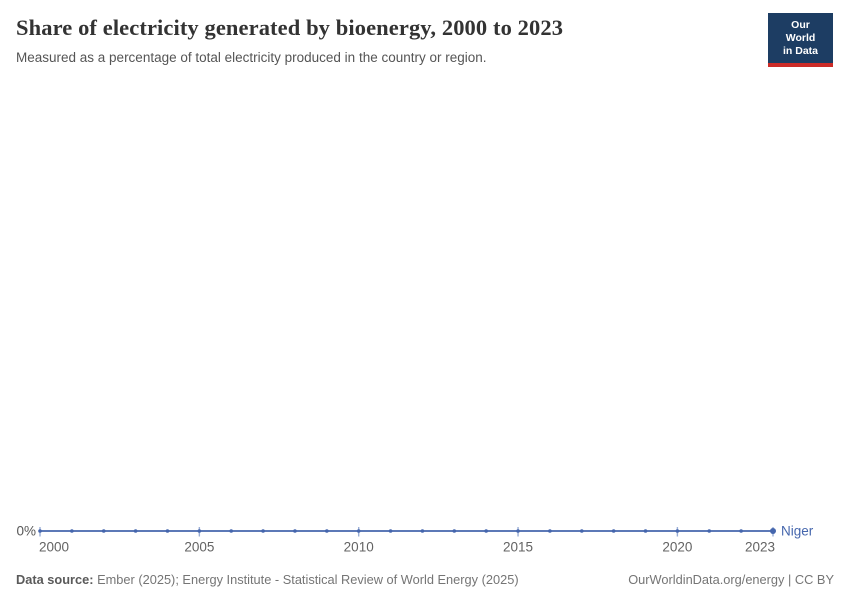  Describe the element at coordinates (800, 32) in the screenshot. I see `owid-logo-line1: Our World` at that location.